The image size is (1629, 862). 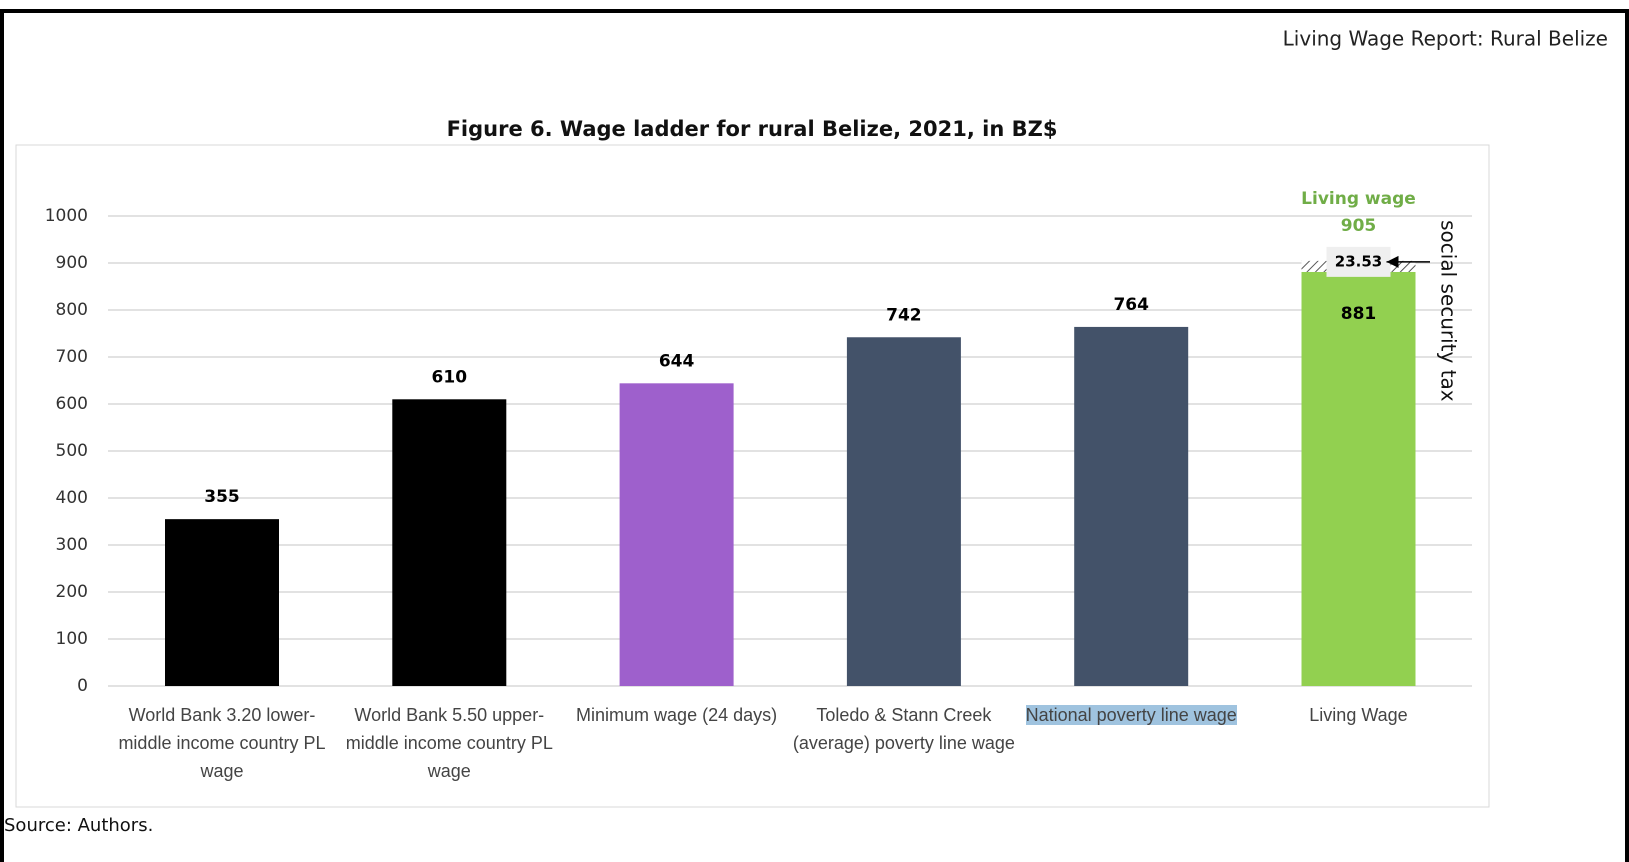 What do you see at coordinates (1445, 39) in the screenshot?
I see `page-header: Living Wage Report: Rural Belize` at bounding box center [1445, 39].